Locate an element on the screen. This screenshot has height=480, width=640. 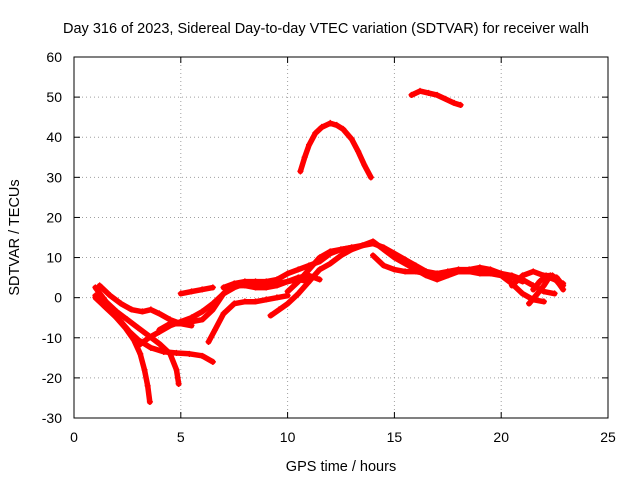
y-tick-label: 30 is located at coordinates (54, 177).